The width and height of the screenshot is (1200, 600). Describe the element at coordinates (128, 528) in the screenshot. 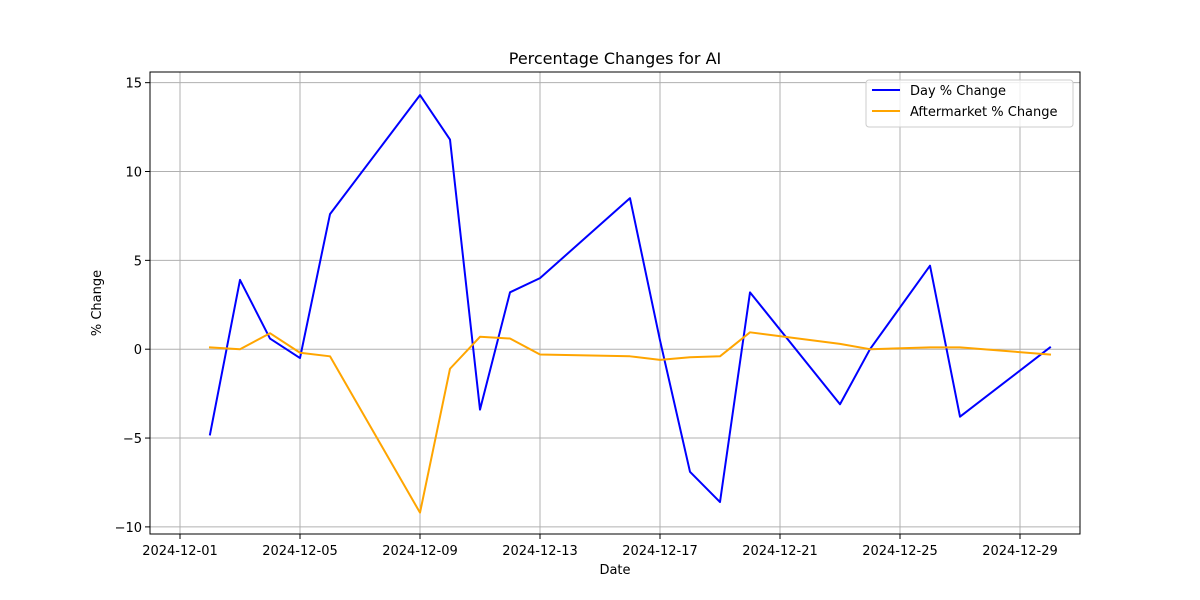

I see `y-tick-label: −10` at that location.